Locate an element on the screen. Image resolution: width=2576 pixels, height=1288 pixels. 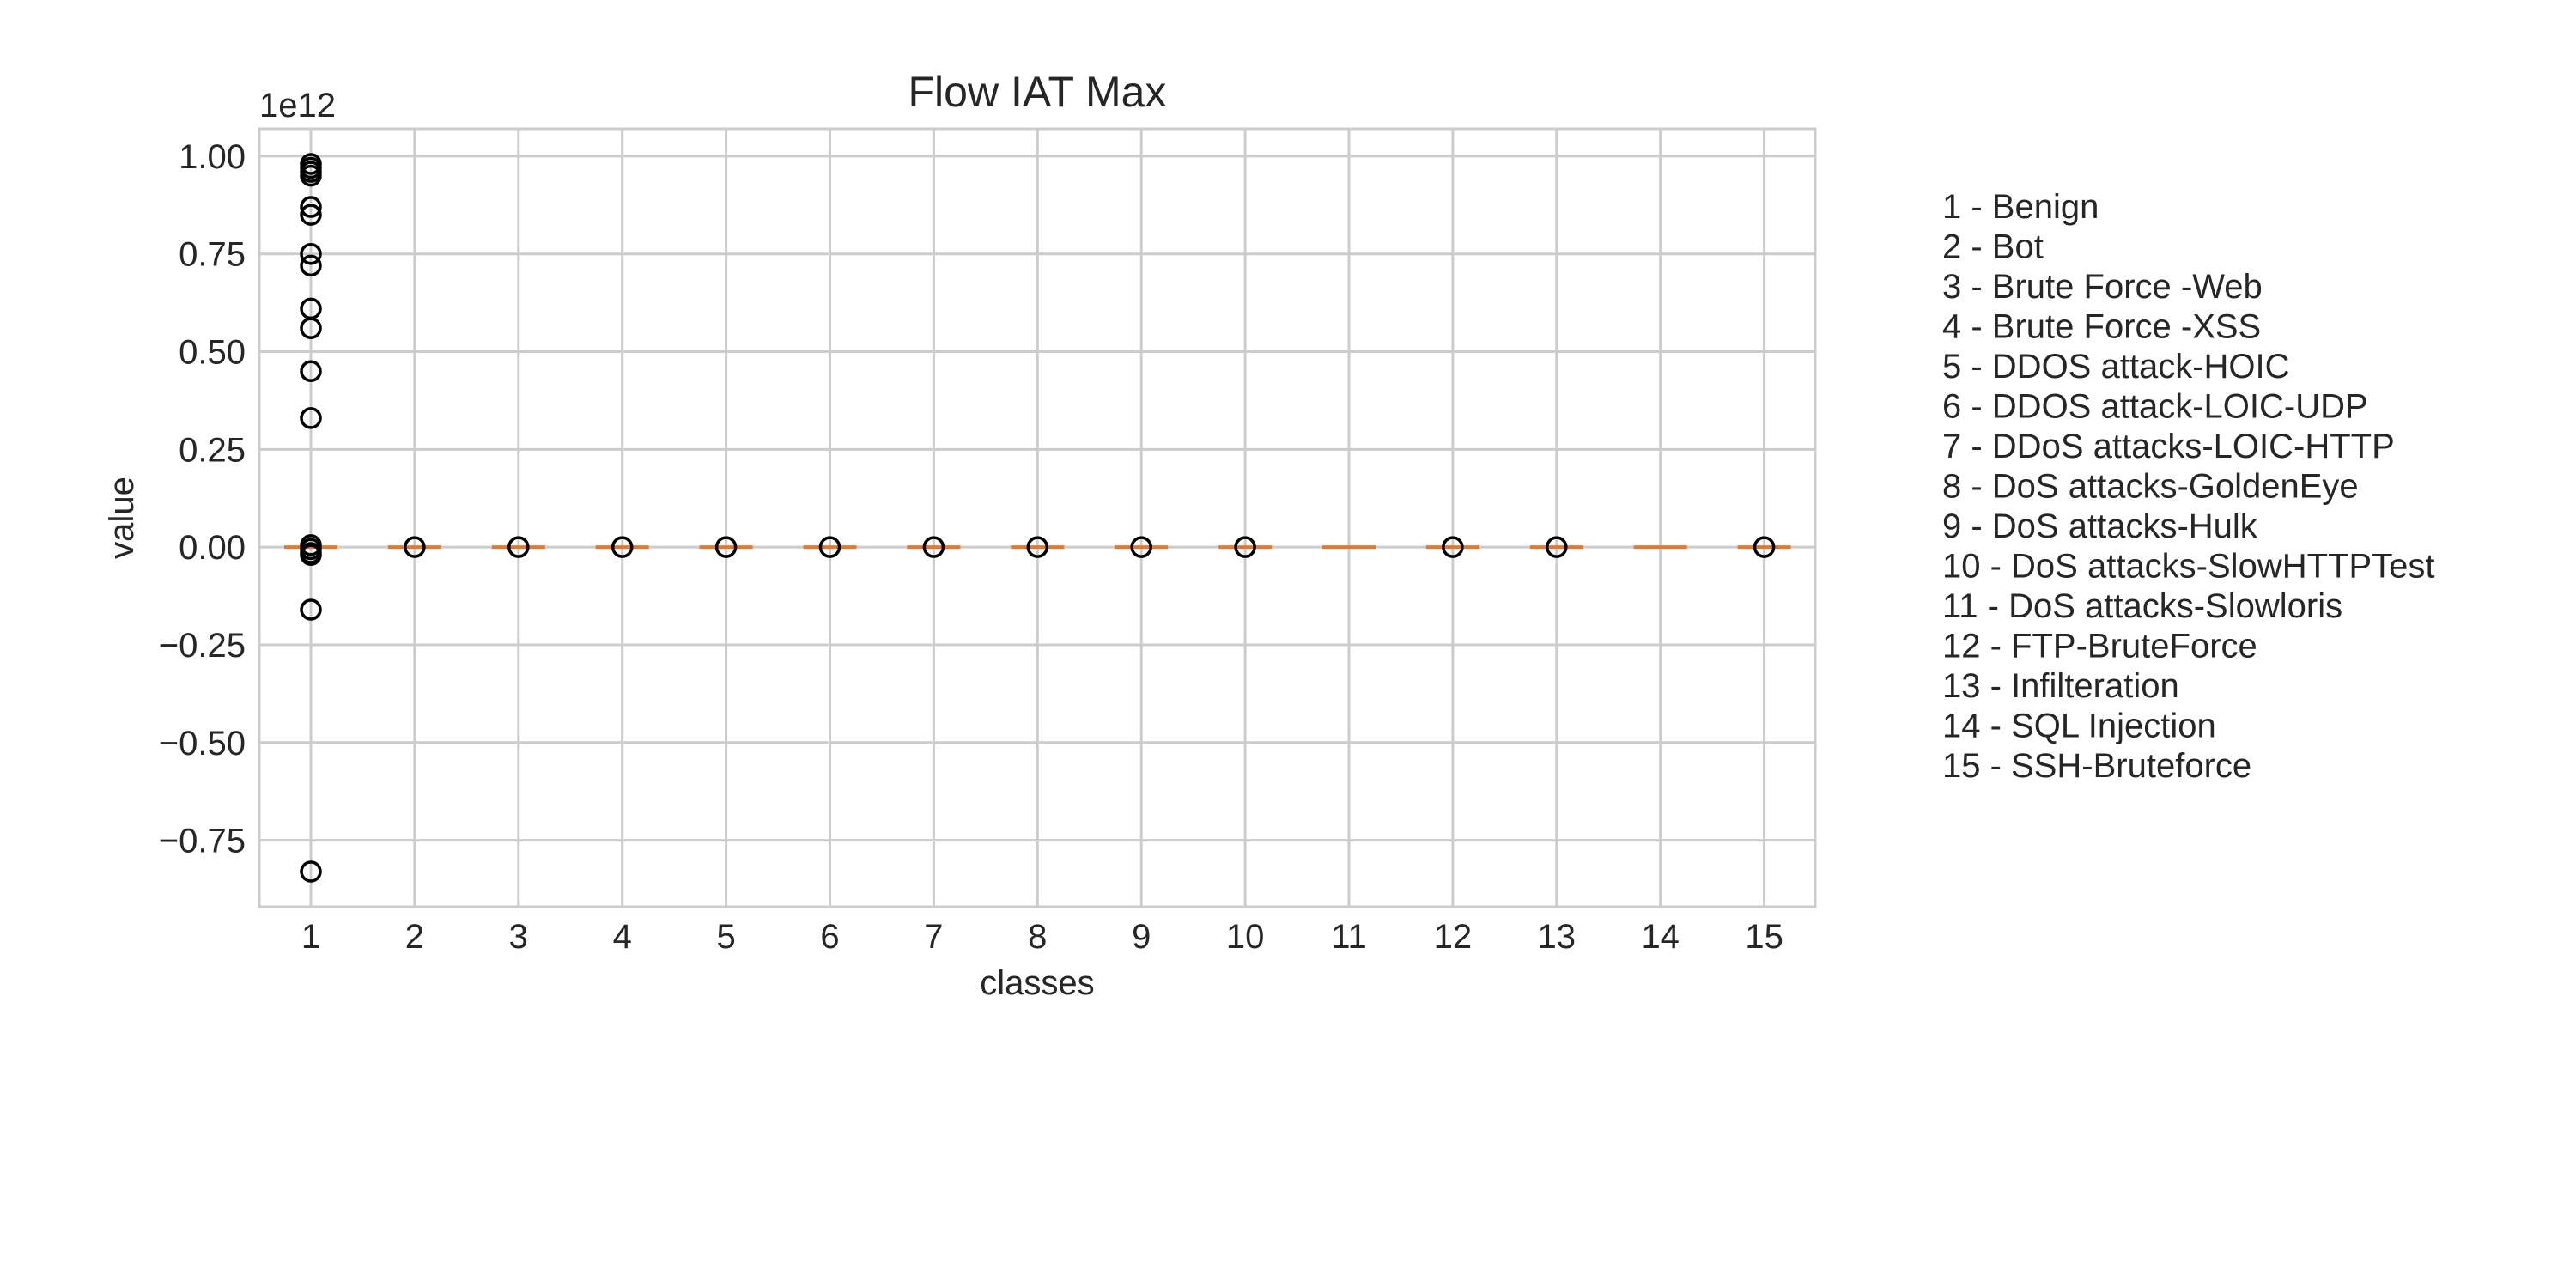
legend-entry: 6 - DDOS attack-LOIC-UDP is located at coordinates (2155, 407).